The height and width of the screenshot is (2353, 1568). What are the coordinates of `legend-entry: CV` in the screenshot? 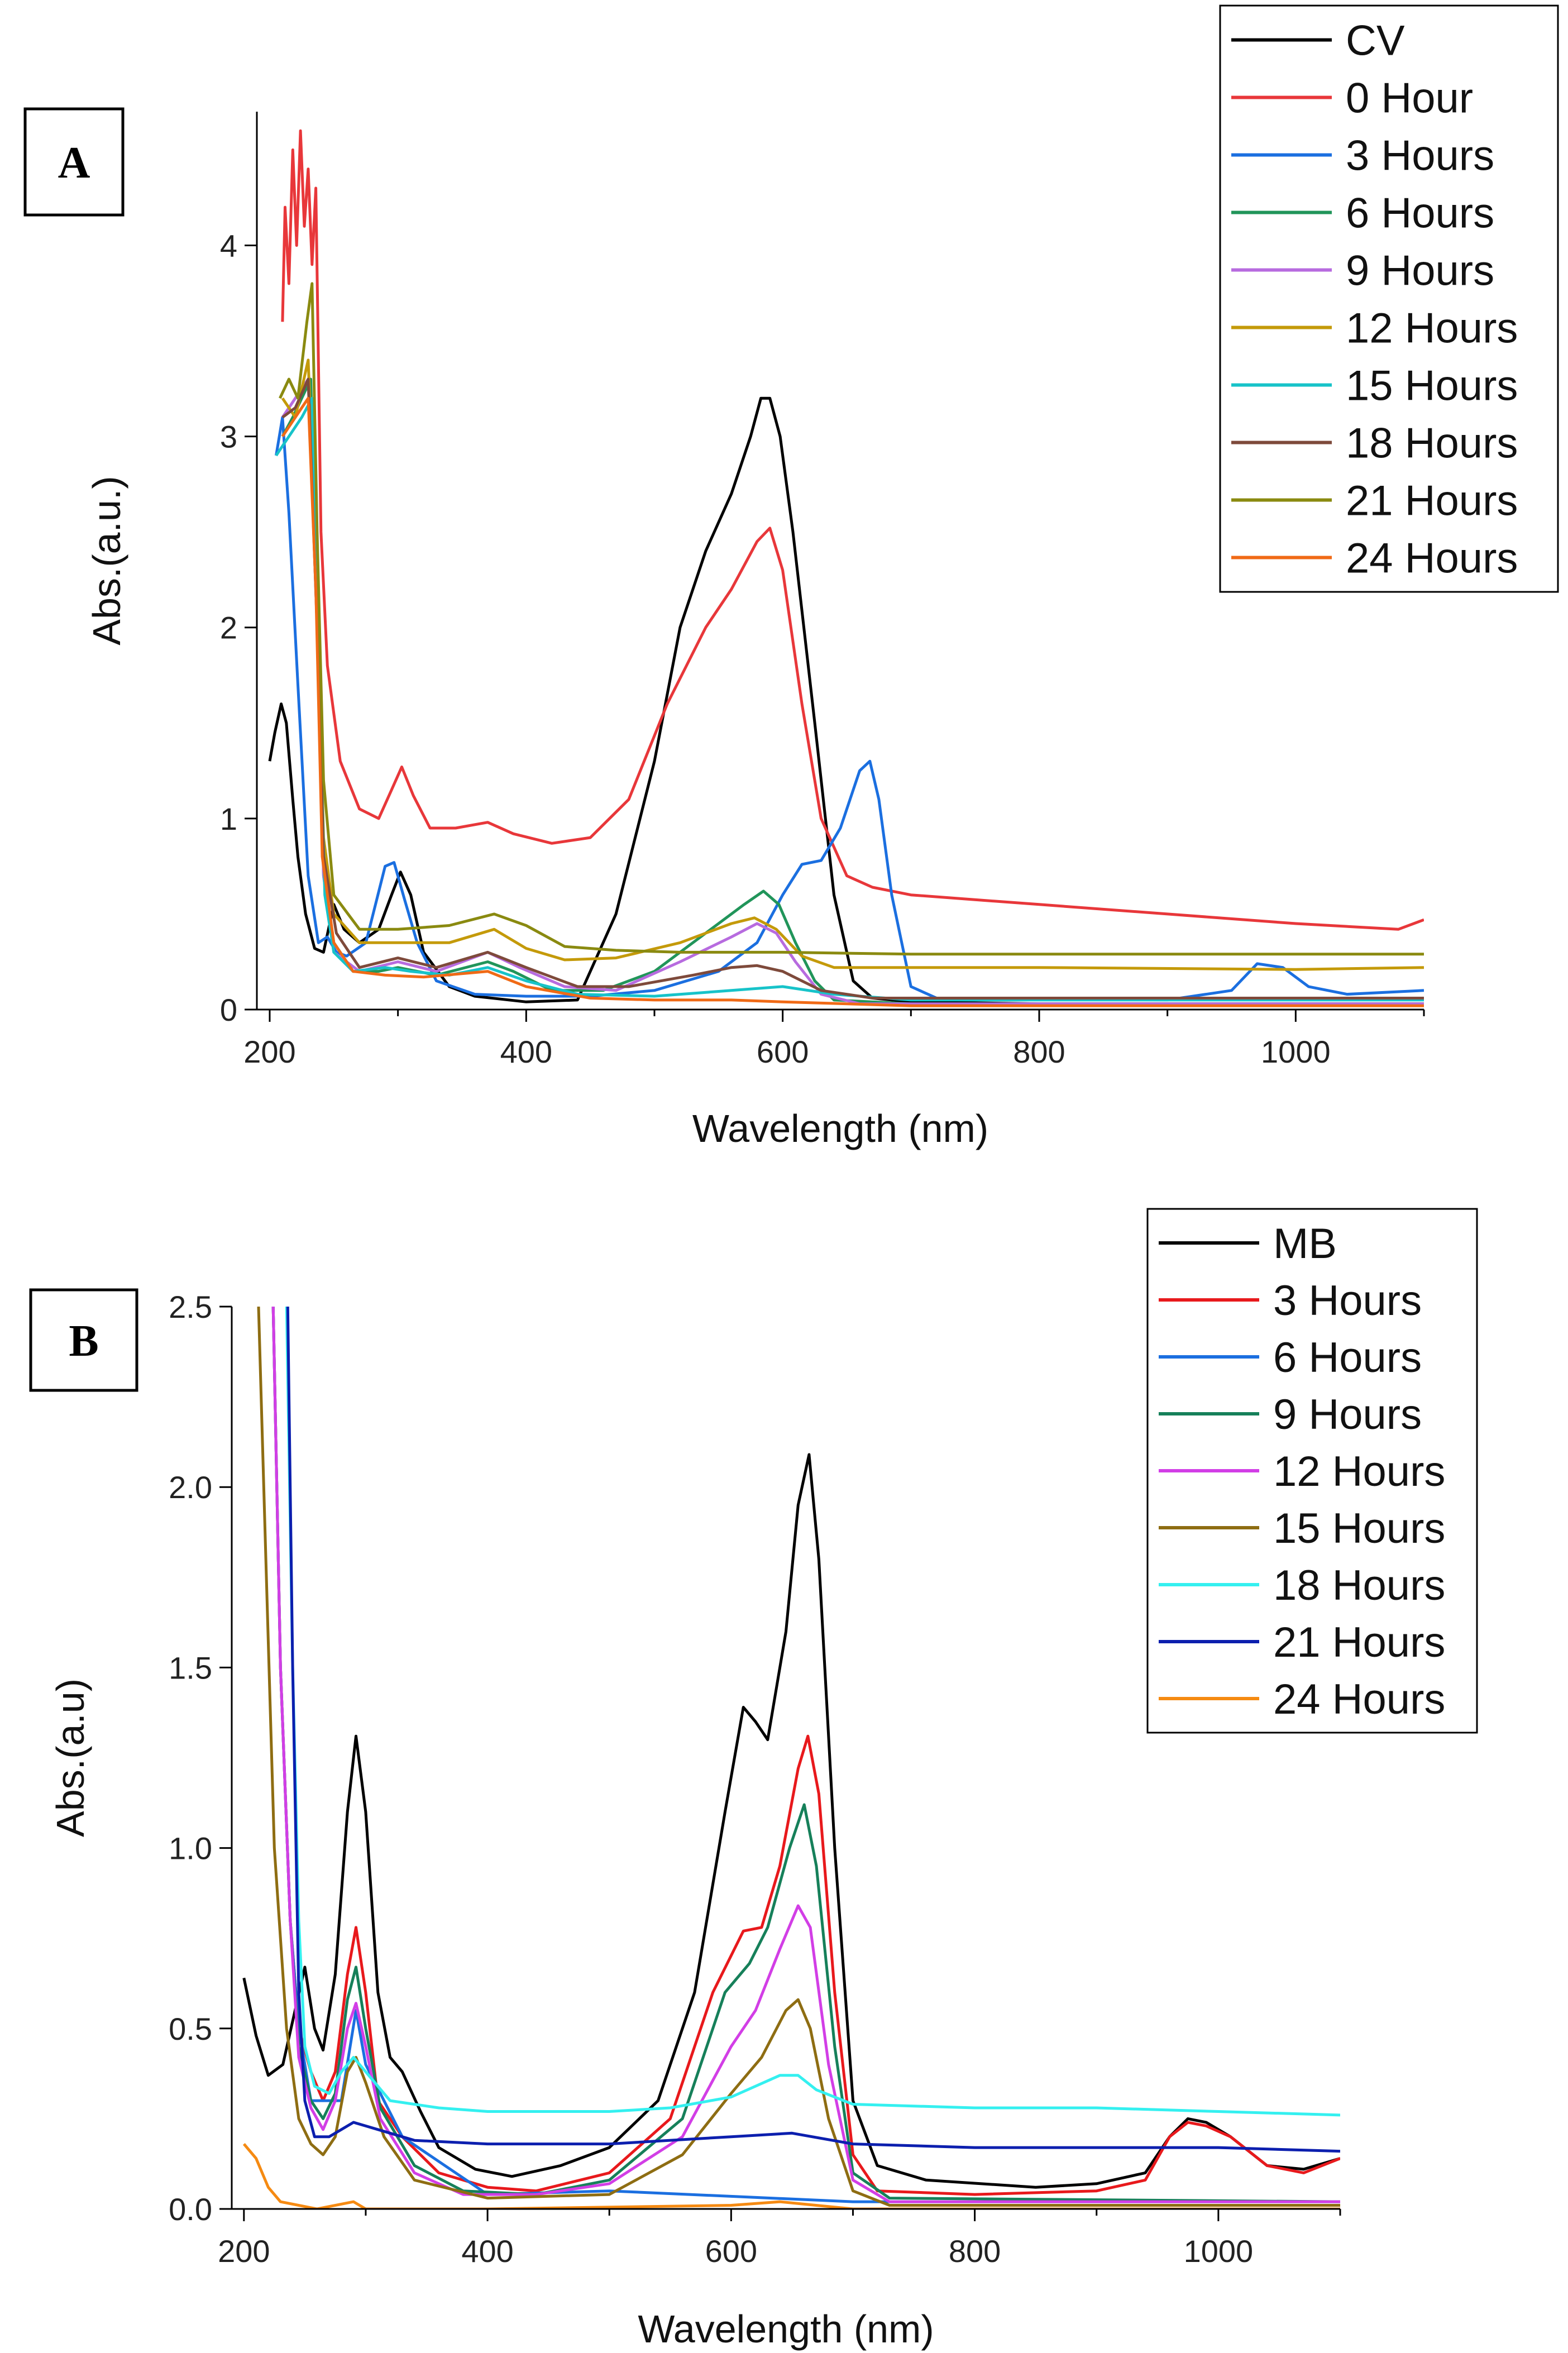 It's located at (1375, 41).